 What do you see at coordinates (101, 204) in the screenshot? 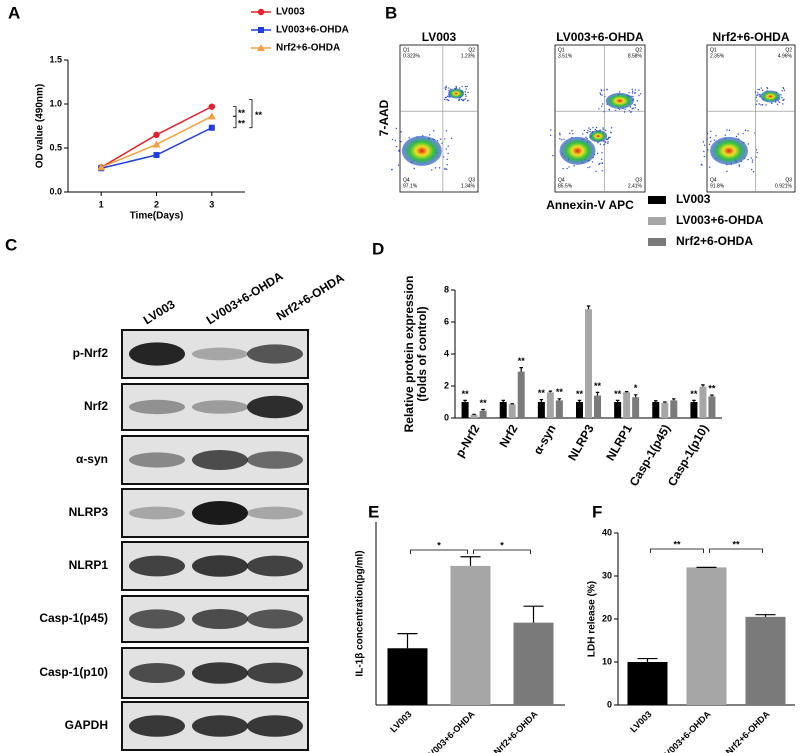
I see `x-tick-label: 1` at bounding box center [101, 204].